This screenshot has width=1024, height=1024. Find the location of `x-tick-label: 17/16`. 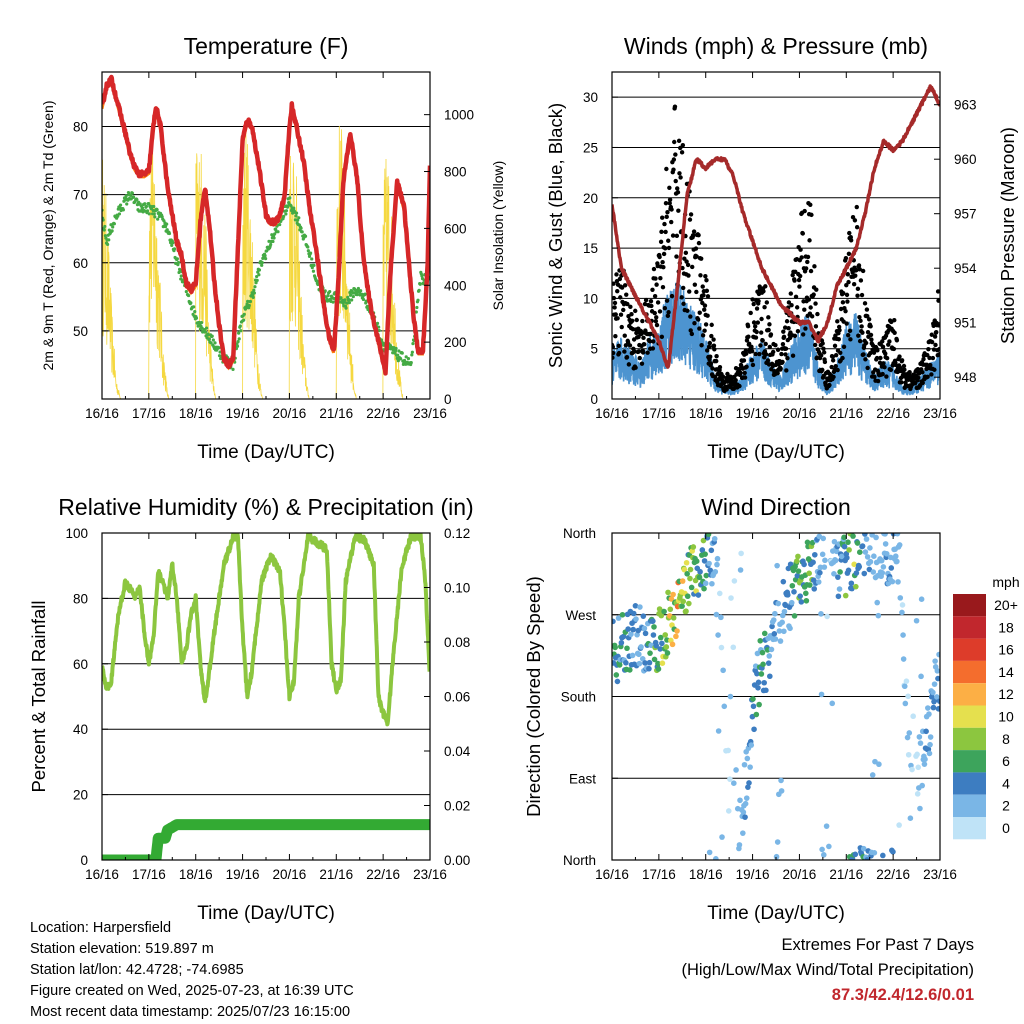

x-tick-label: 17/16 is located at coordinates (149, 874).